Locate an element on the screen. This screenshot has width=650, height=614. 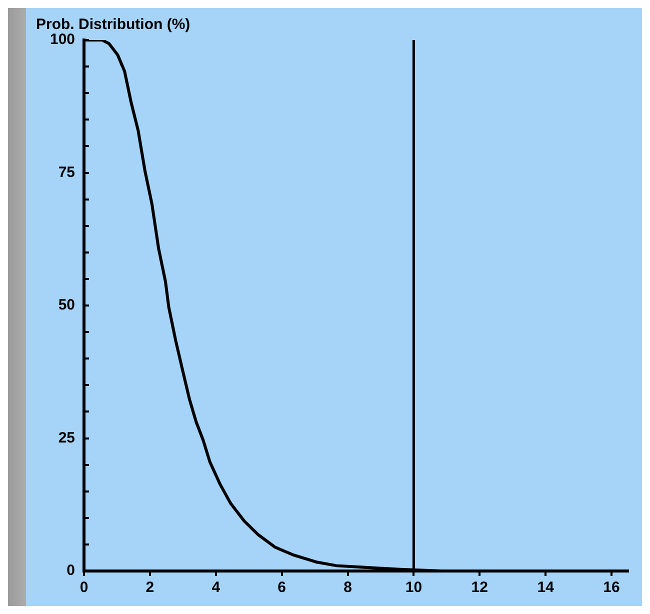
x-tick-label: 16 is located at coordinates (611, 587).